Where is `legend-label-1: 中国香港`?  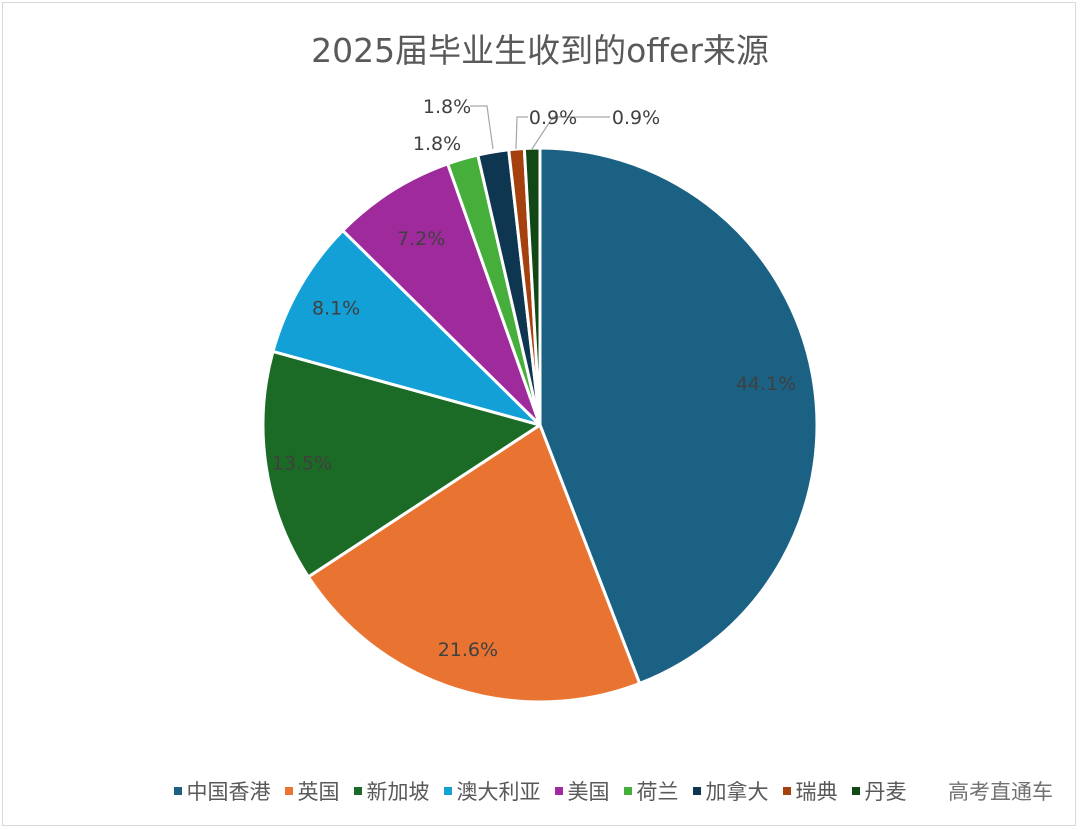
legend-label-1: 中国香港 is located at coordinates (228, 792).